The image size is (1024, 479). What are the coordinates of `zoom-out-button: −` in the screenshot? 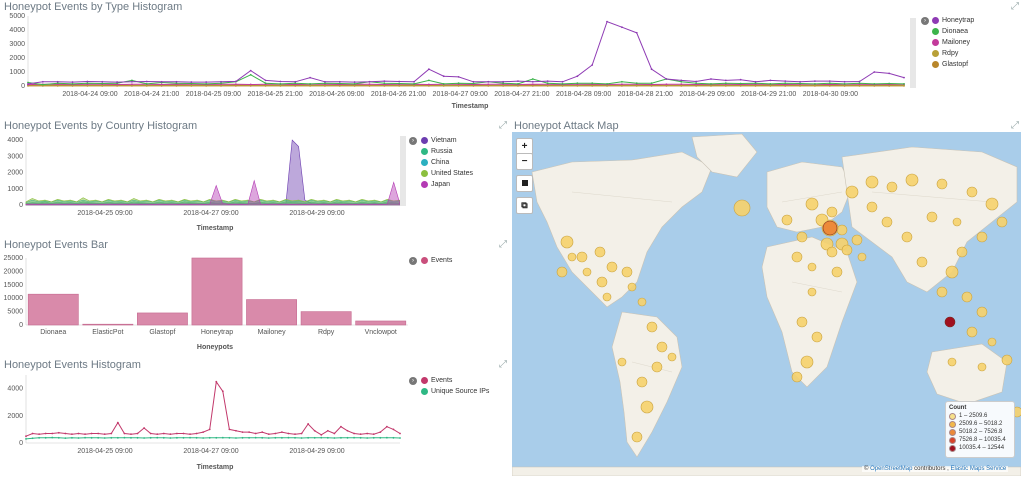 It's located at (524, 161).